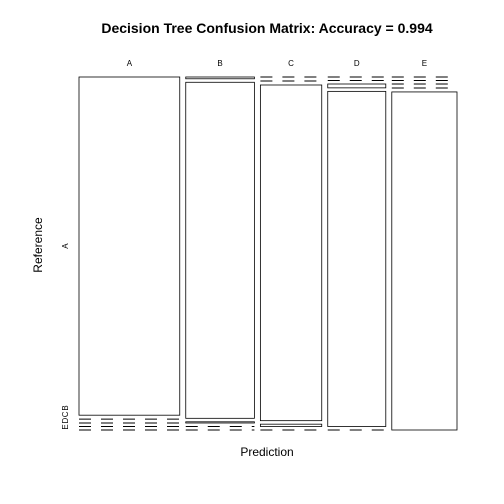 The width and height of the screenshot is (504, 504). I want to click on mosaic-cell-C-C, so click(291, 253).